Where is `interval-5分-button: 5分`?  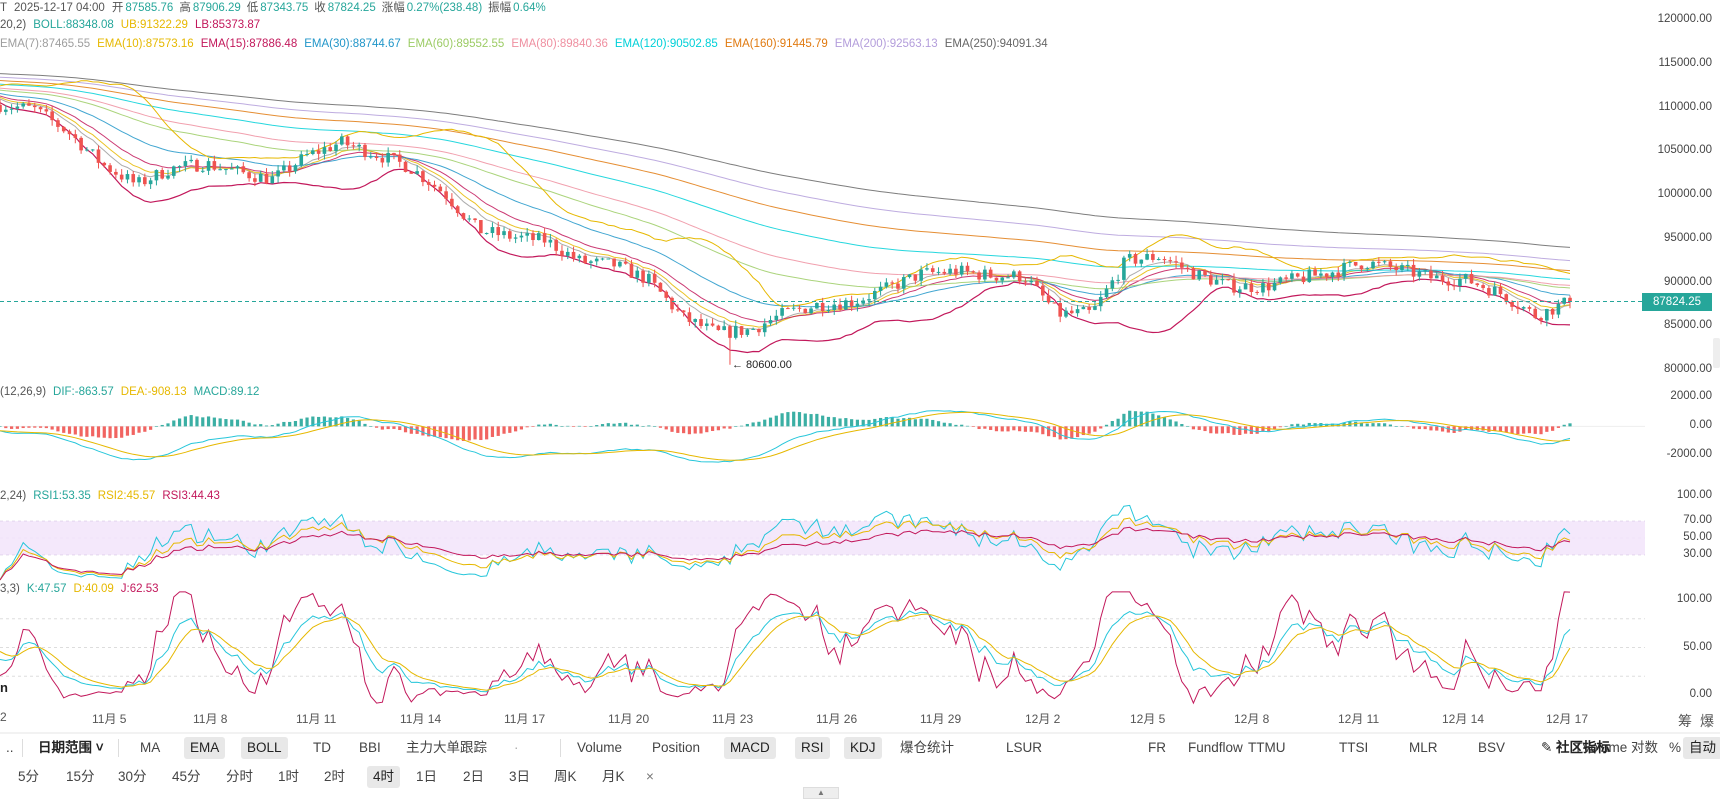 interval-5分-button: 5分 is located at coordinates (29, 776).